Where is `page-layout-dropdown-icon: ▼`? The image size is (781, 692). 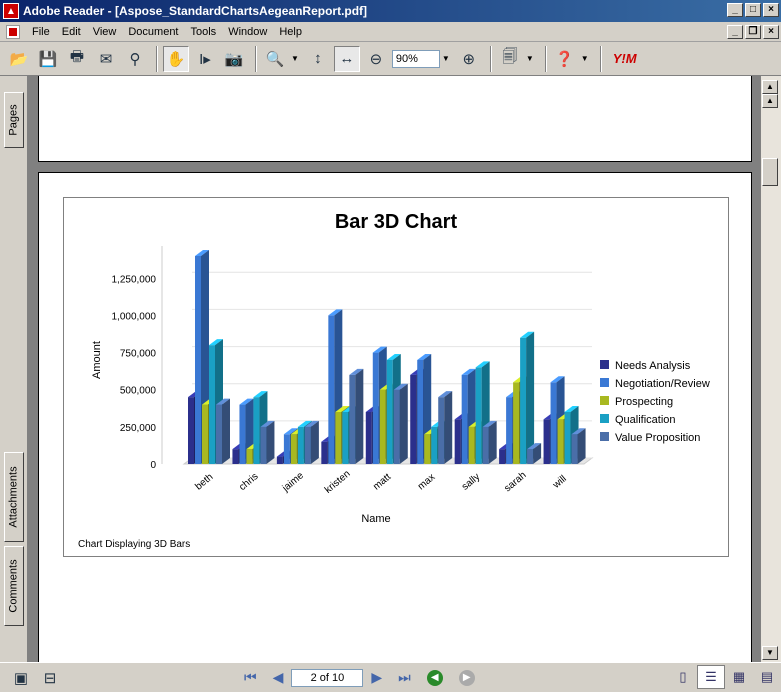 page-layout-dropdown-icon: ▼ is located at coordinates (529, 58).